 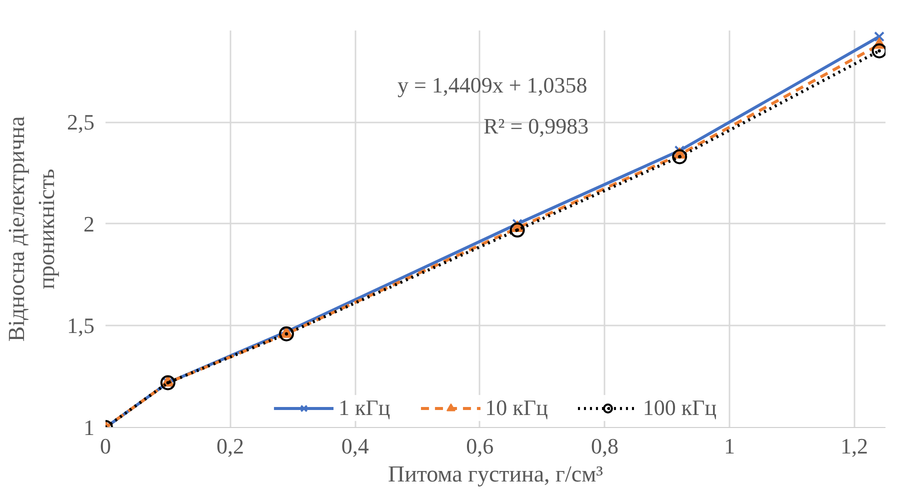 What do you see at coordinates (480, 446) in the screenshot?
I see `x-tick-label: 0,6` at bounding box center [480, 446].